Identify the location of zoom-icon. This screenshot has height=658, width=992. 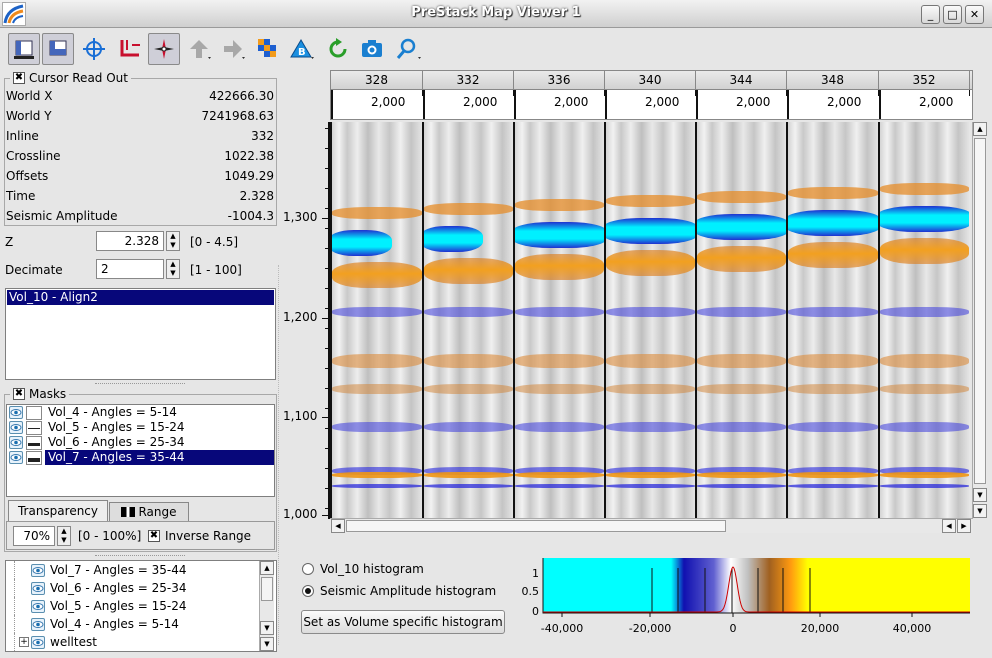
(408, 49).